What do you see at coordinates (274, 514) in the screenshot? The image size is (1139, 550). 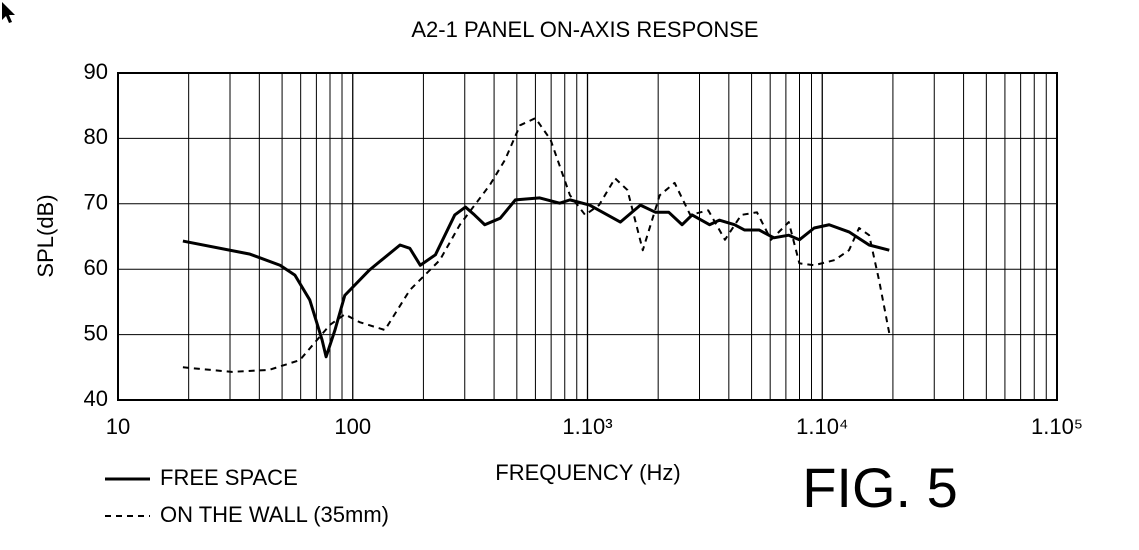 I see `legend-label: ON THE WALL (35mm)` at bounding box center [274, 514].